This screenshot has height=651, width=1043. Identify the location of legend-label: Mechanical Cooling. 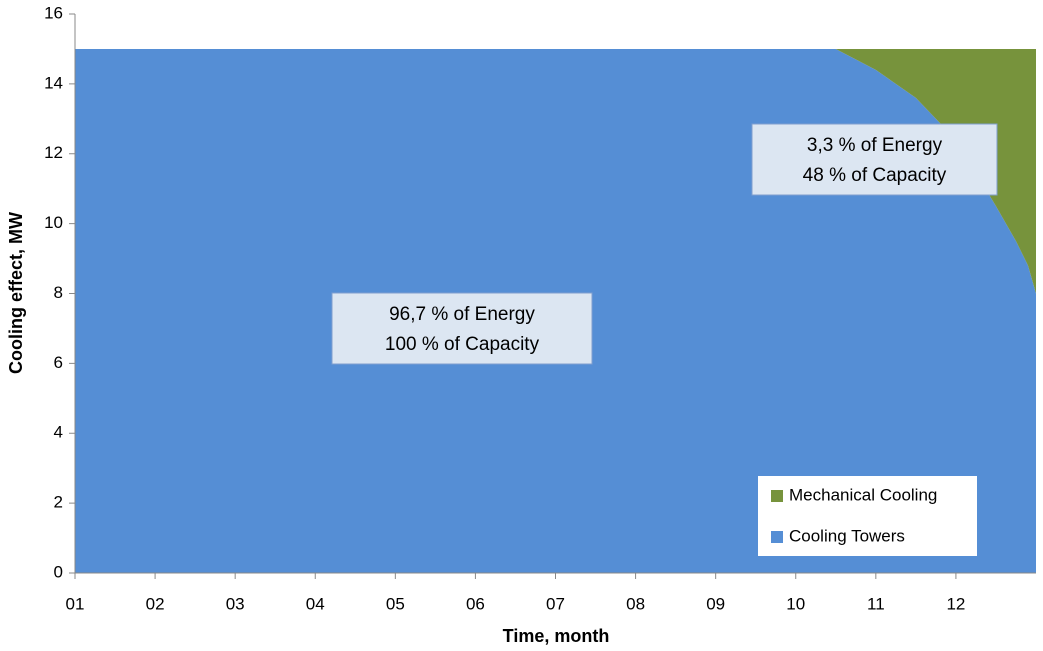
(863, 494).